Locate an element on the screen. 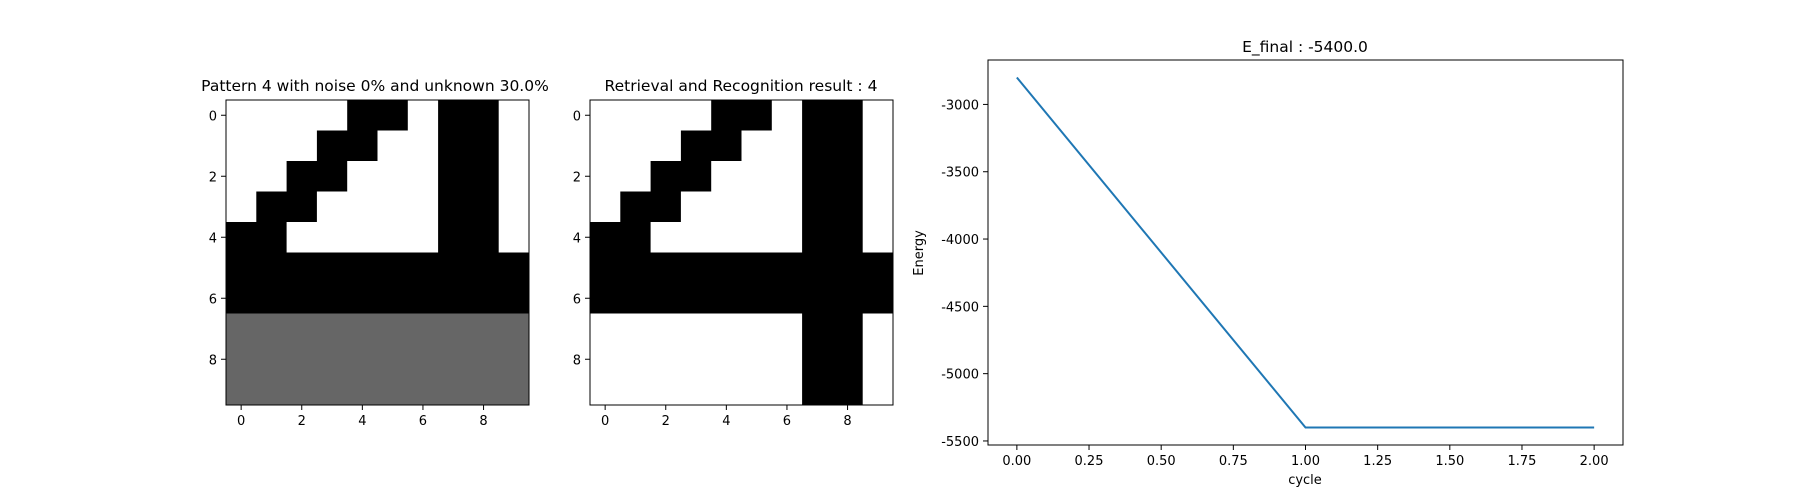 The image size is (1800, 499). y-tick-label: 4 is located at coordinates (577, 238).